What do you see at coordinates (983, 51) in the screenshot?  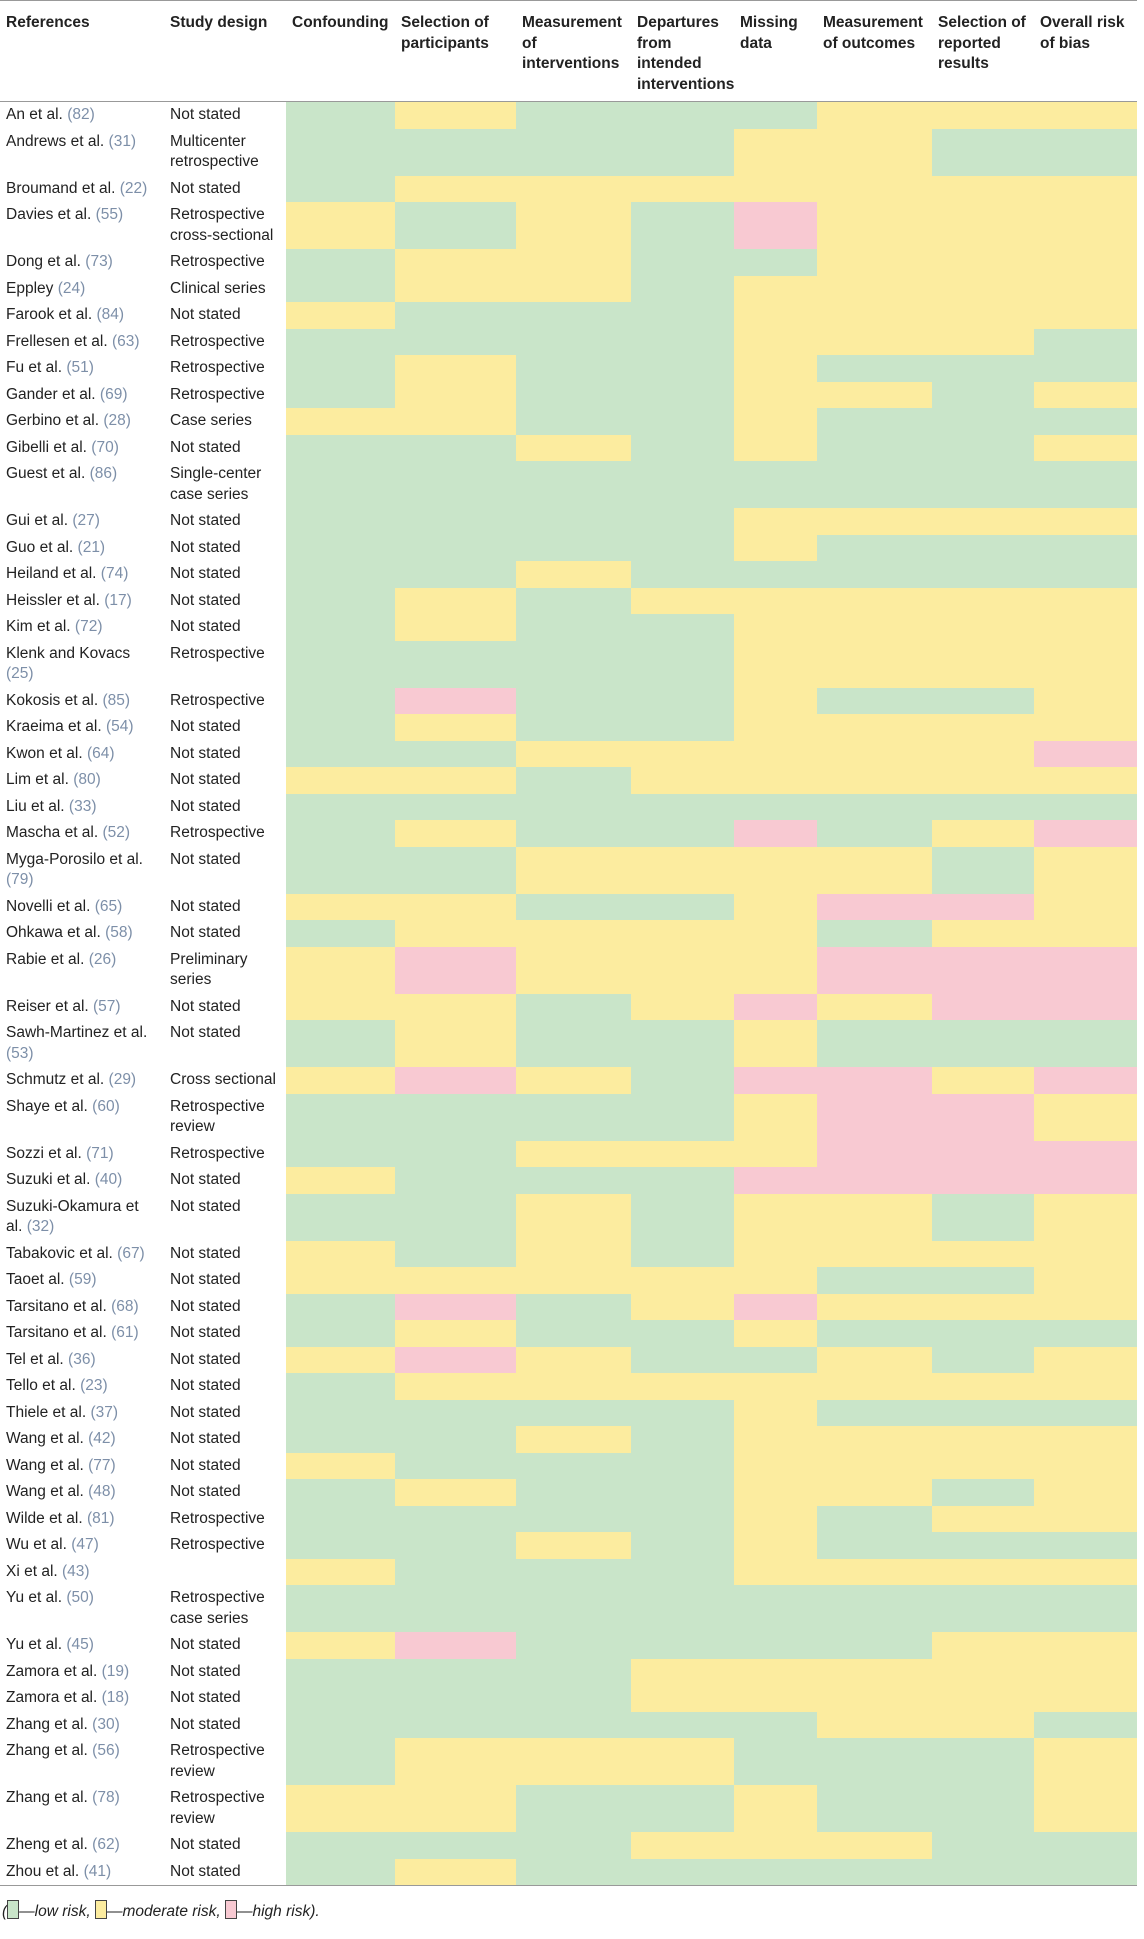 I see `header-cell: Selection of reported results` at bounding box center [983, 51].